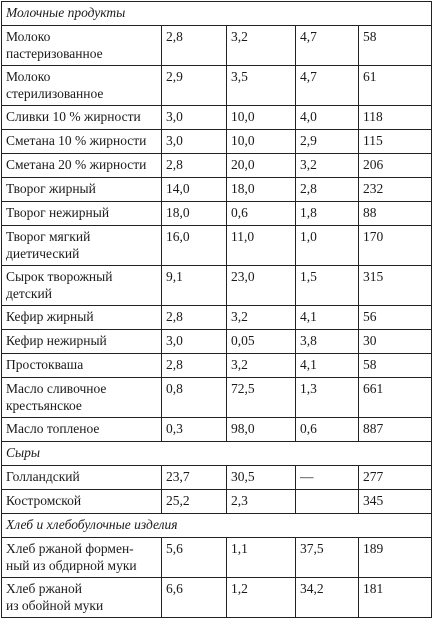 Image resolution: width=434 pixels, height=626 pixels. What do you see at coordinates (81, 117) in the screenshot?
I see `product-name: Сливки 10 % жирности` at bounding box center [81, 117].